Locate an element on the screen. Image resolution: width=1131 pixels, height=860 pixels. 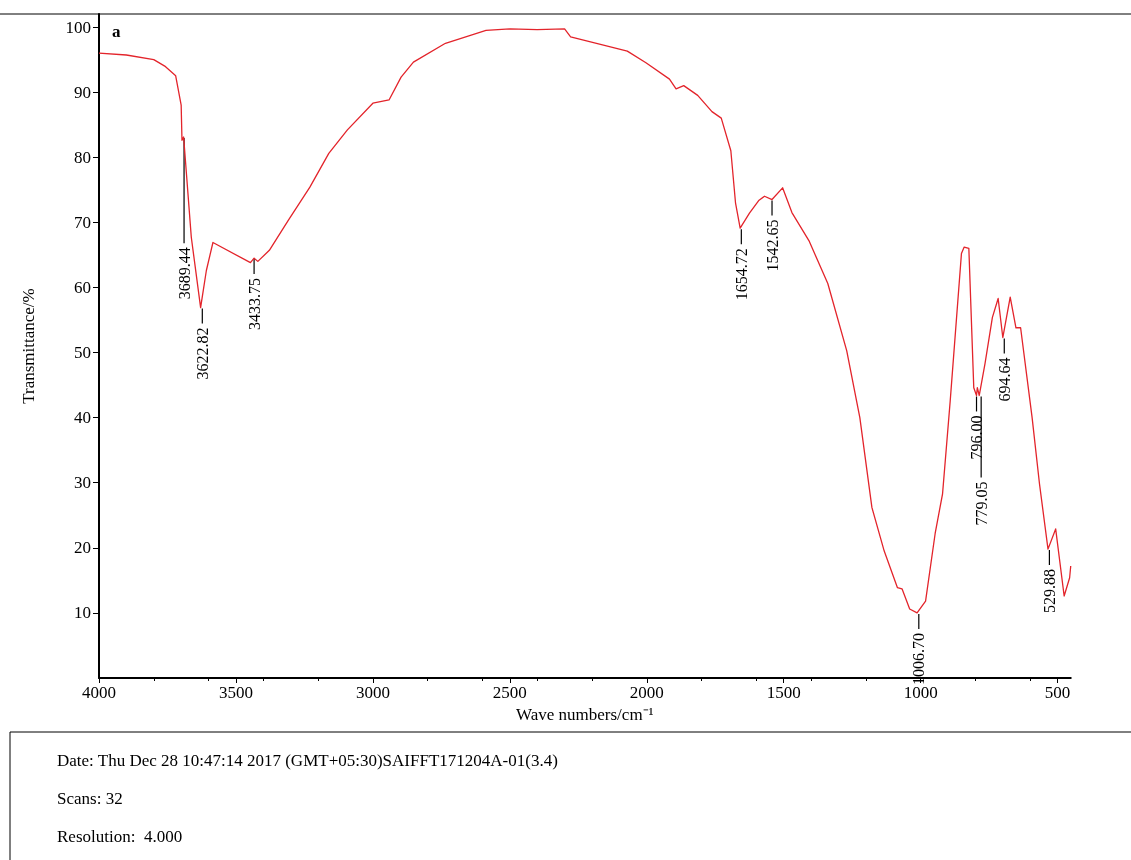
x-tick-label: 500 is located at coordinates (1057, 692).